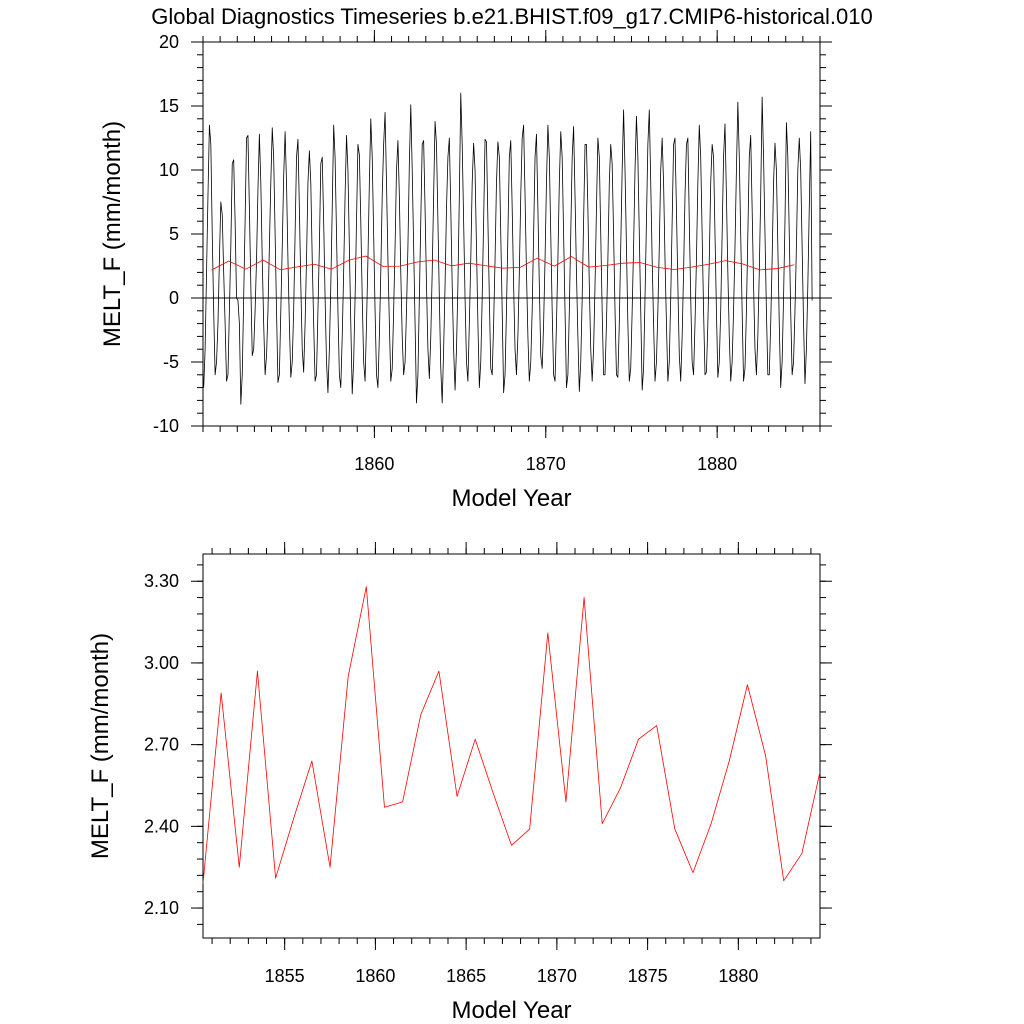 This screenshot has height=1024, width=1024. Describe the element at coordinates (285, 976) in the screenshot. I see `x-tick-label: 1855` at that location.